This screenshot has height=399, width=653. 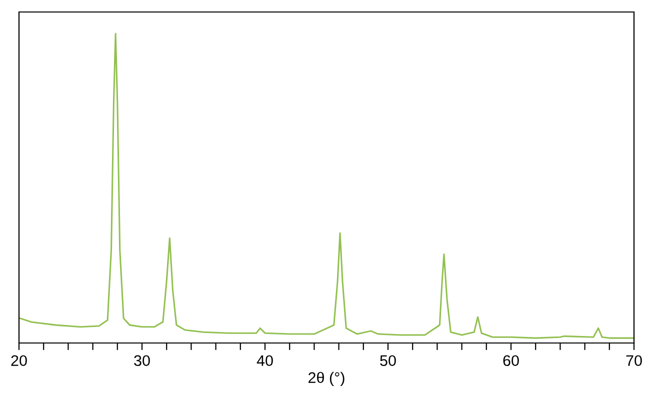 What do you see at coordinates (142, 360) in the screenshot?
I see `x-tick-label: 30` at bounding box center [142, 360].